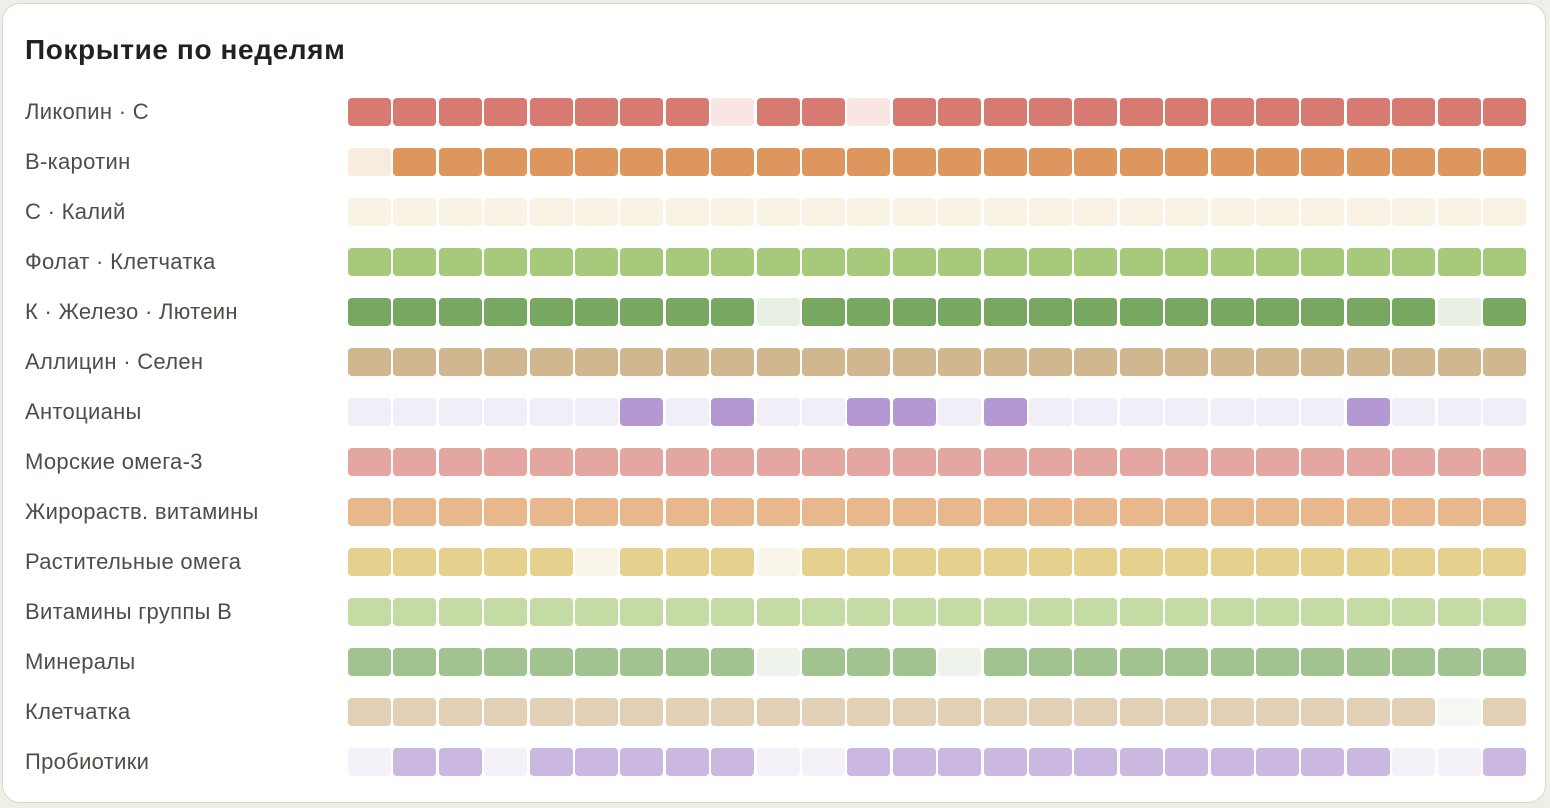 This screenshot has height=808, width=1550. What do you see at coordinates (78, 161) in the screenshot?
I see `row-label: В-каротин` at bounding box center [78, 161].